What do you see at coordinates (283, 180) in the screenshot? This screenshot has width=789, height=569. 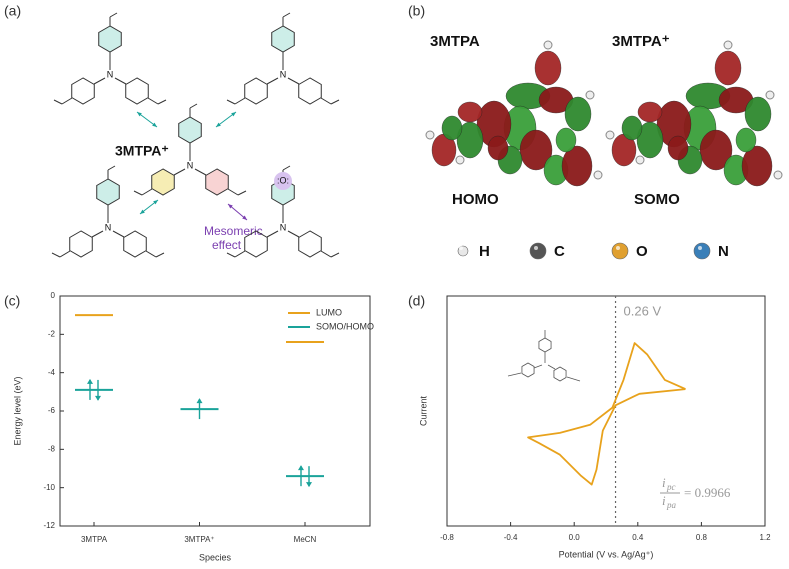 I see `atom-label: :O:` at bounding box center [283, 180].